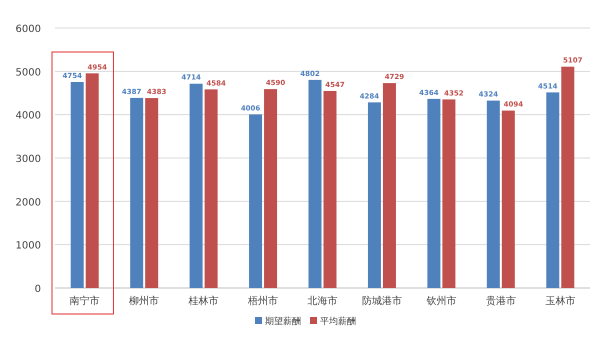  Describe the element at coordinates (28, 246) in the screenshot. I see `y-tick-label: 1000` at that location.